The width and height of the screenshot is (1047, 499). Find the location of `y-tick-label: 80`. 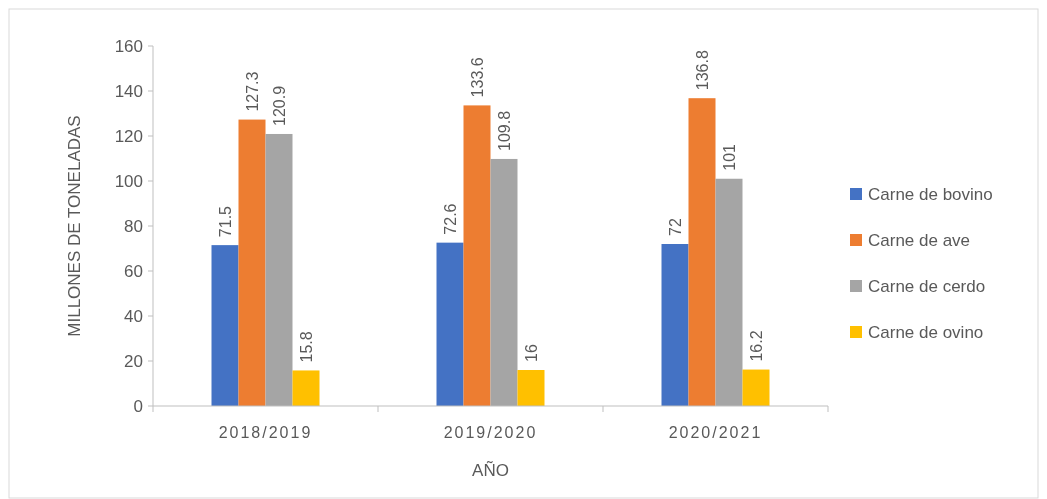

y-tick-label: 80 is located at coordinates (133, 226).